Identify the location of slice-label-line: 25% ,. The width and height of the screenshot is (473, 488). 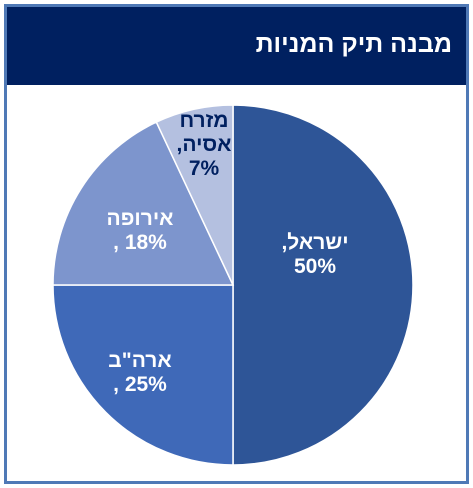
(140, 384).